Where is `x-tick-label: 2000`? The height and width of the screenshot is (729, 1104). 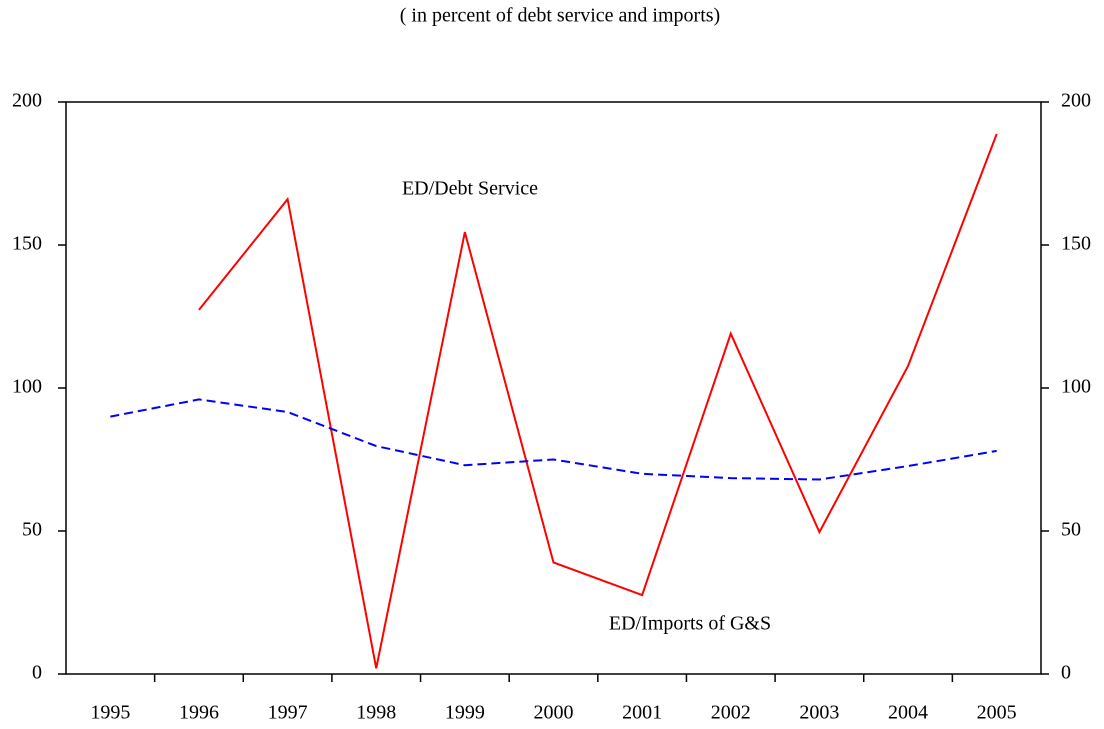 x-tick-label: 2000 is located at coordinates (554, 713).